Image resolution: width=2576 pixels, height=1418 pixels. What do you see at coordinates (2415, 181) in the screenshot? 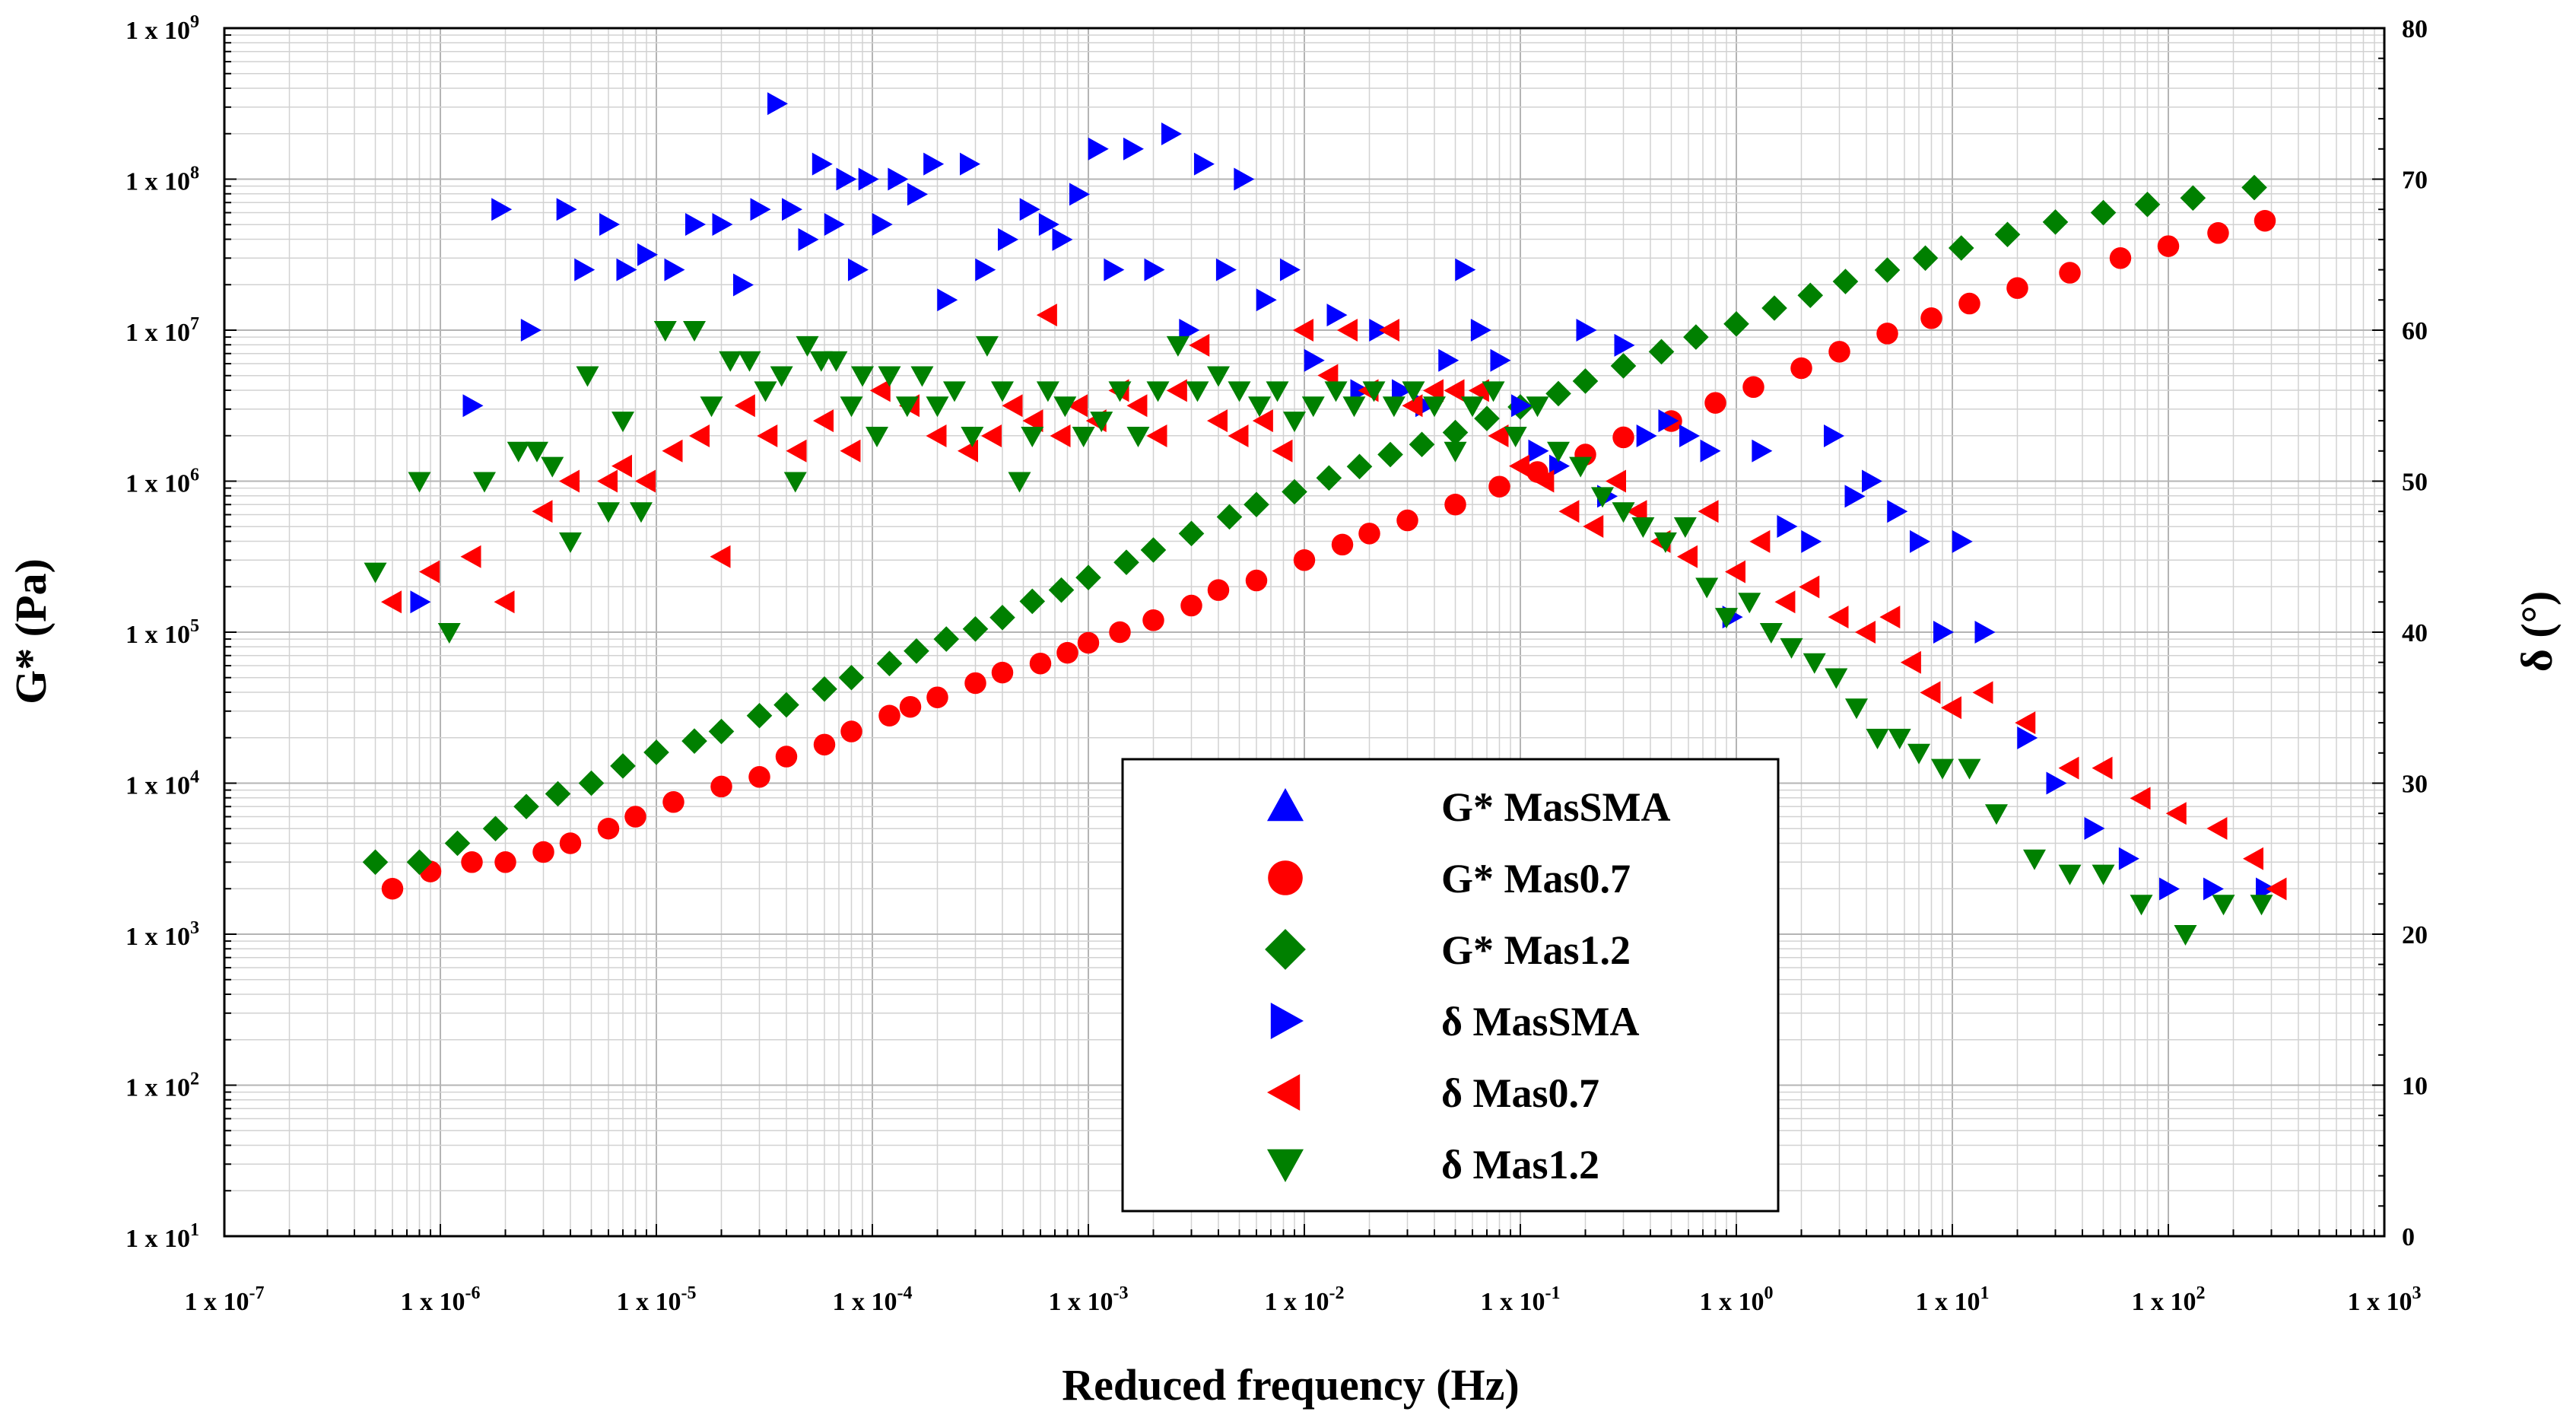
I see `y-right-tick-label: 70` at bounding box center [2415, 181].